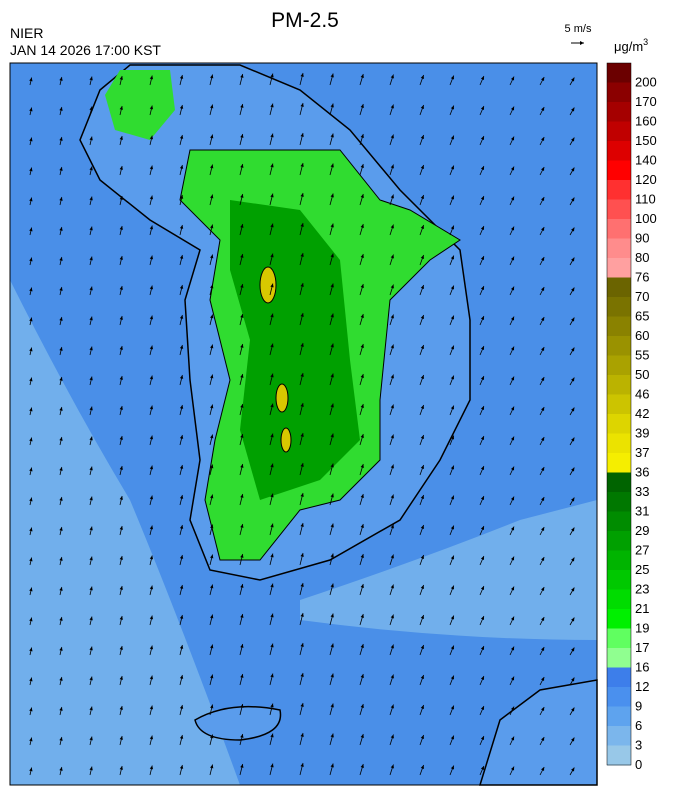  What do you see at coordinates (582, 43) in the screenshot?
I see `wind-scale-arrowhead` at bounding box center [582, 43].